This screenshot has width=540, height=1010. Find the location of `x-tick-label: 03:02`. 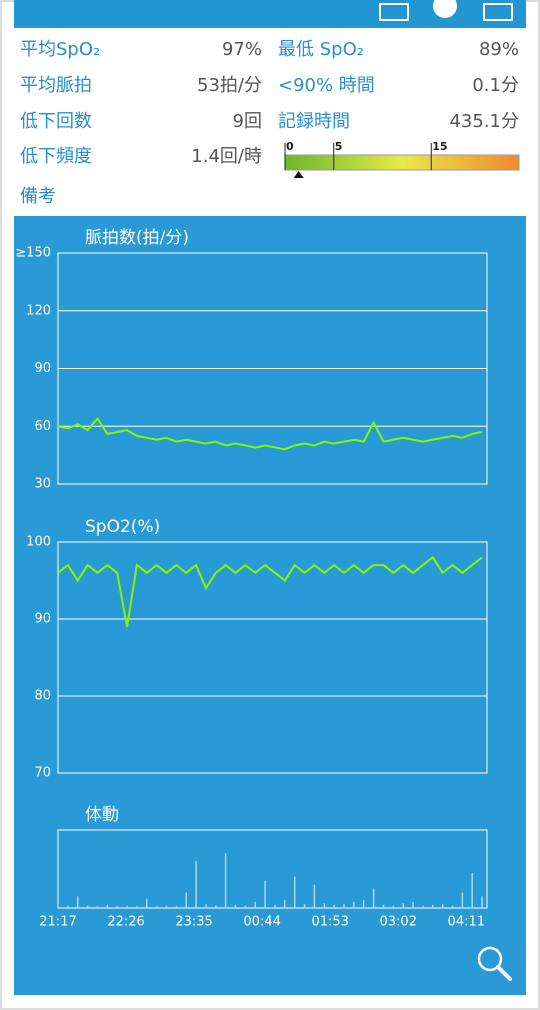

x-tick-label: 03:02 is located at coordinates (398, 922).